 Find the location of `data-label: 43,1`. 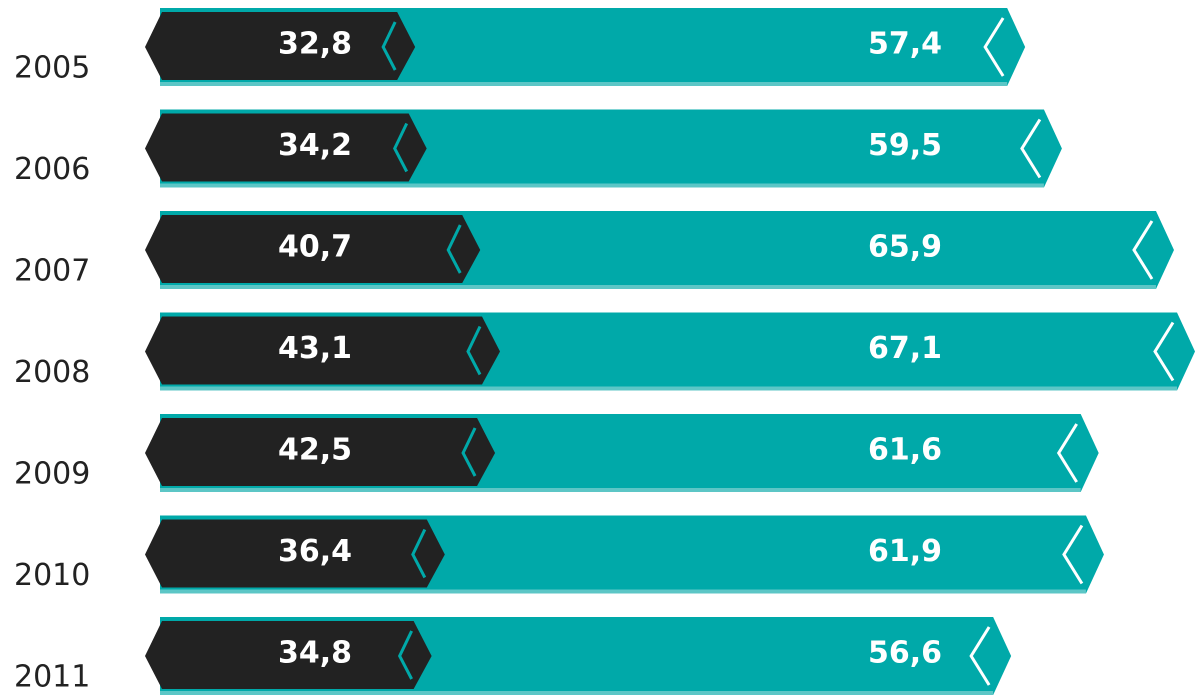

data-label: 43,1 is located at coordinates (315, 348).